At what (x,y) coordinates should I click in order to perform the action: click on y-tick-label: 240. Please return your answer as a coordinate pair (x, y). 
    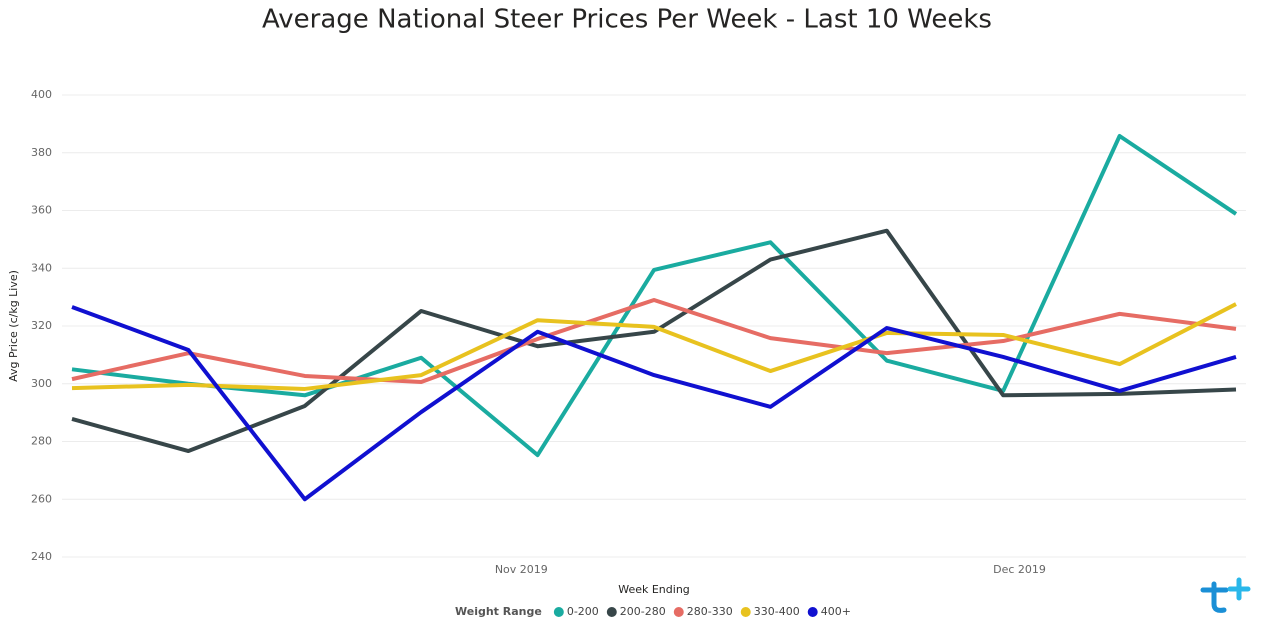
    Looking at the image, I should click on (41, 556).